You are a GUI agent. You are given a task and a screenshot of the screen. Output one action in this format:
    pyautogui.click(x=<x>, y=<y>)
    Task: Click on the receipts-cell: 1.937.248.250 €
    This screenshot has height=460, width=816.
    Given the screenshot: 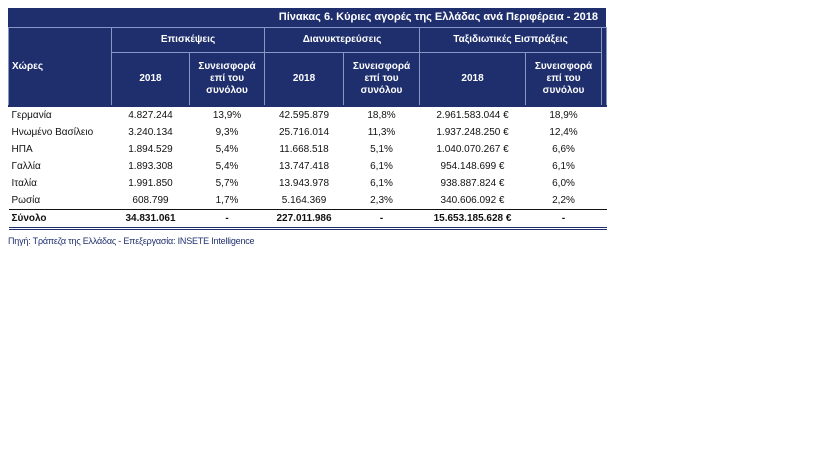 What is the action you would take?
    pyautogui.click(x=472, y=132)
    